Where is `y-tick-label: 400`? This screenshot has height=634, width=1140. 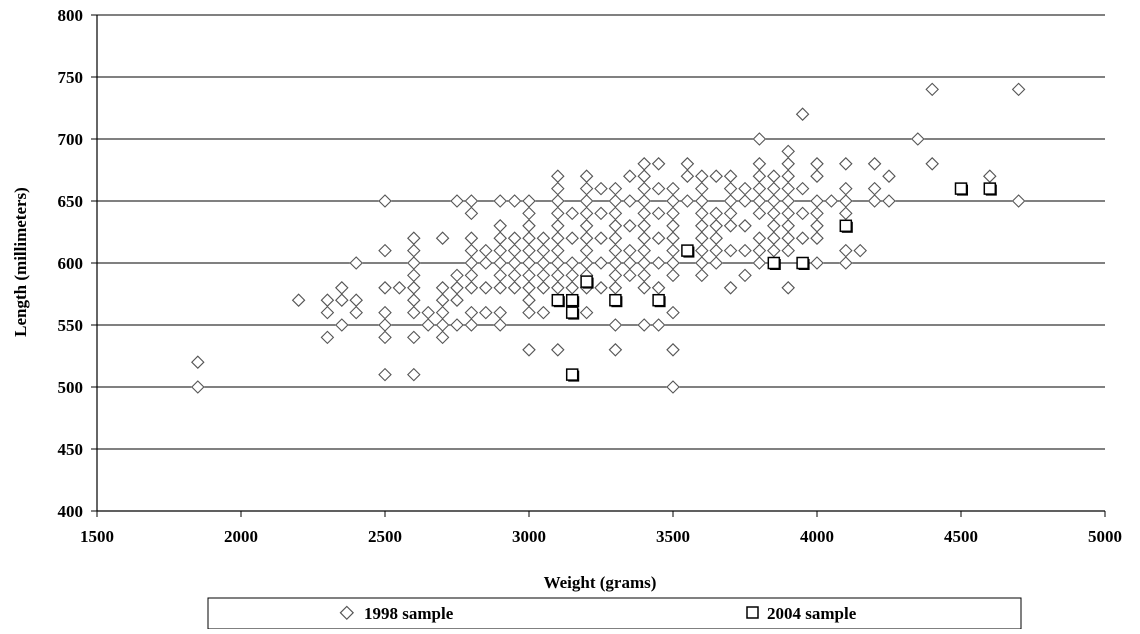
y-tick-label: 400 is located at coordinates (71, 511).